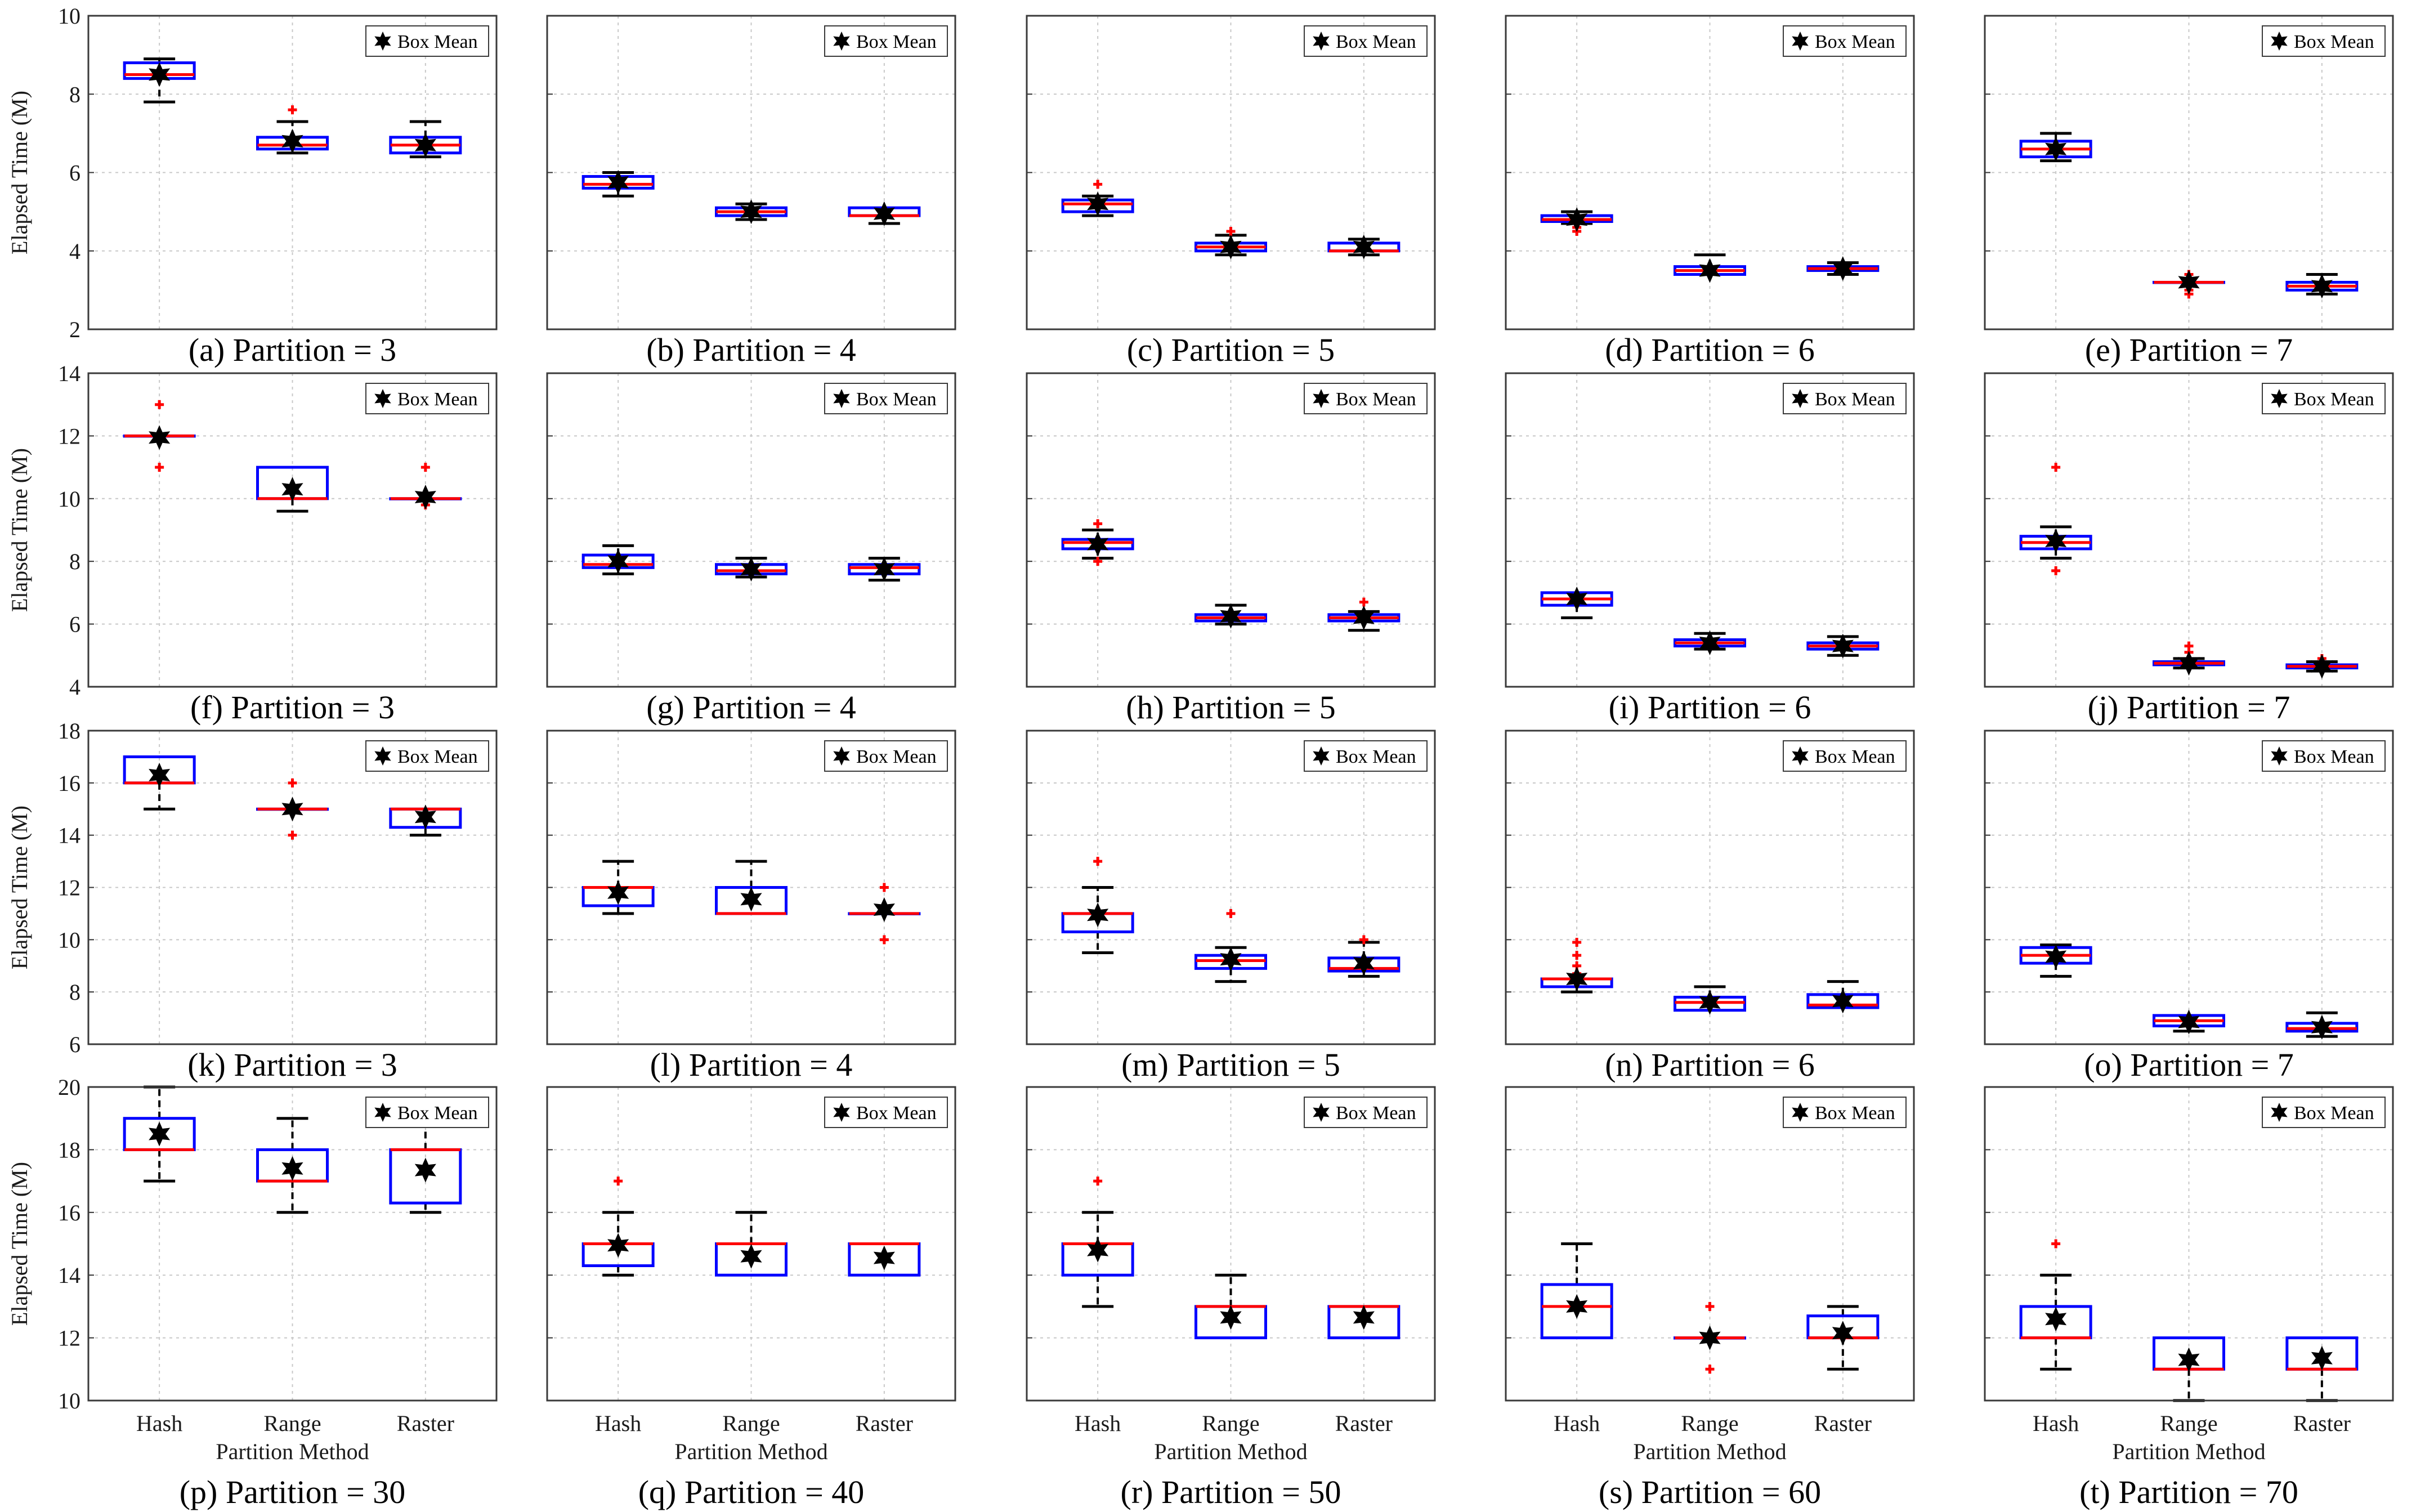 The image size is (2416, 1512). Describe the element at coordinates (74, 687) in the screenshot. I see `y-tick-label: 4` at that location.